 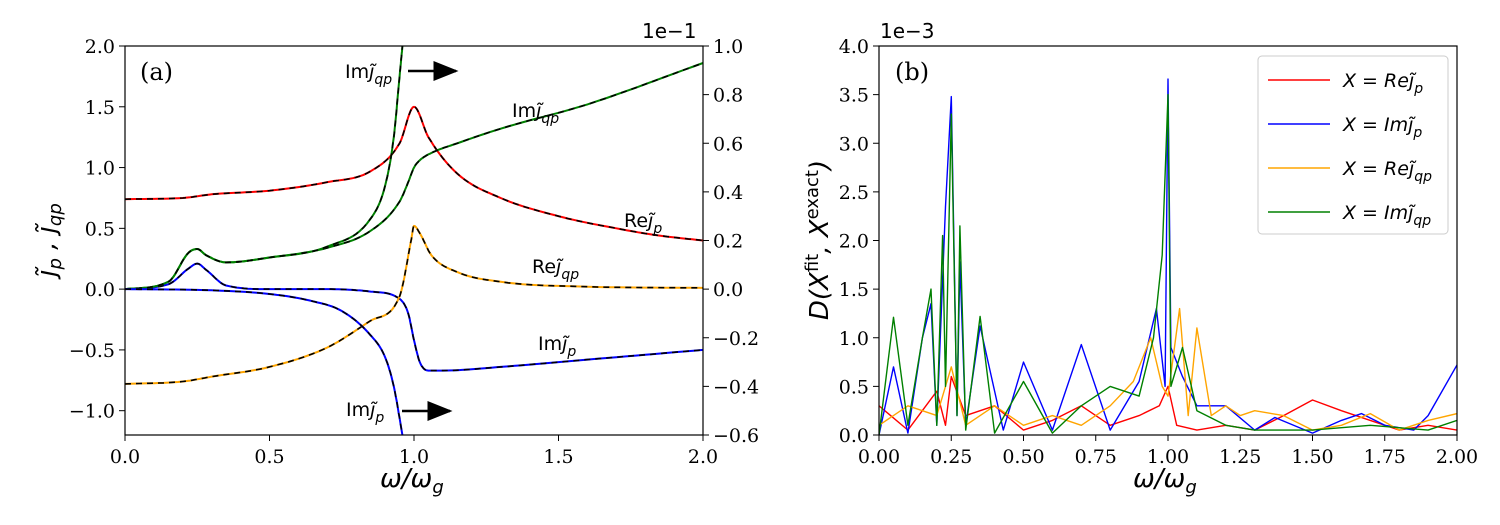 I want to click on x-tick-label: 0.25, so click(x=951, y=457).